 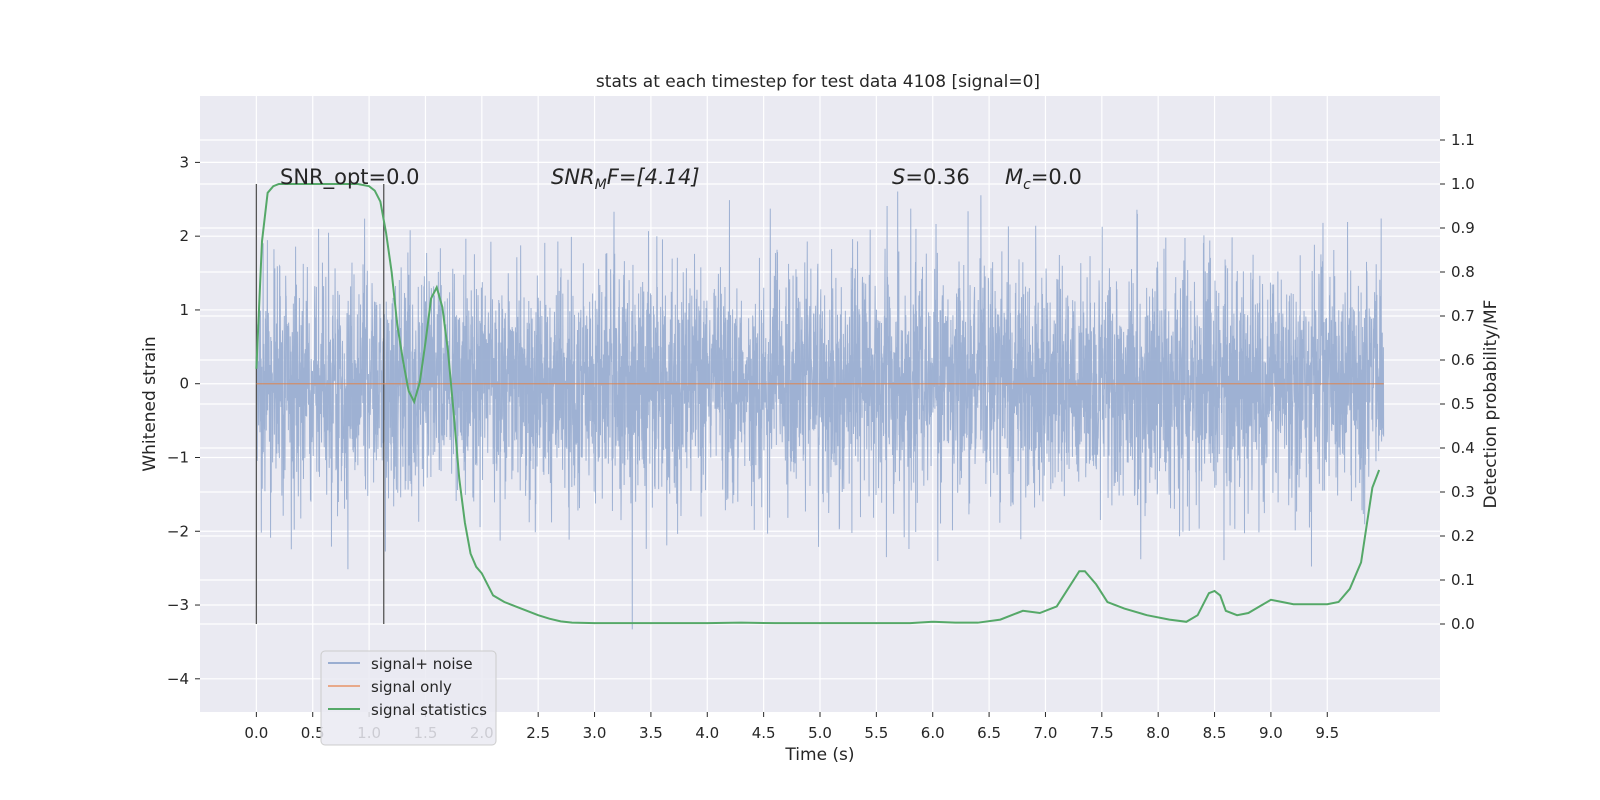 I want to click on annotation-mc-main: M, so click(x=1014, y=177).